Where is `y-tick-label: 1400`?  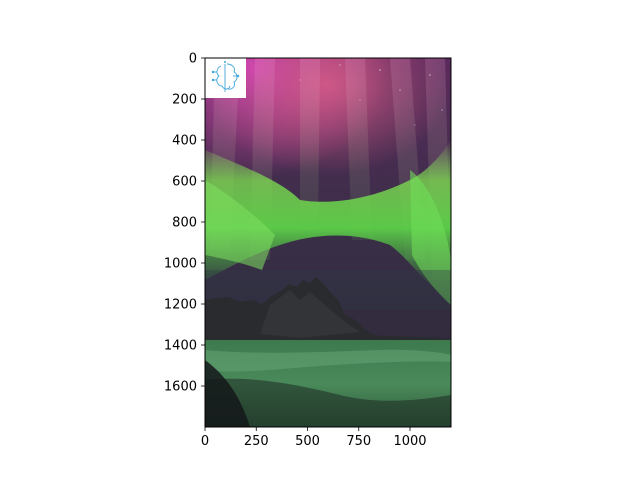
y-tick-label: 1400 is located at coordinates (180, 346).